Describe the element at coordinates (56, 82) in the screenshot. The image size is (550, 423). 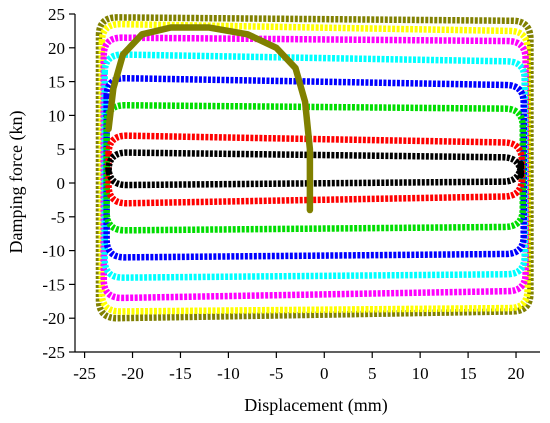
I see `y-tick-label: 15` at that location.